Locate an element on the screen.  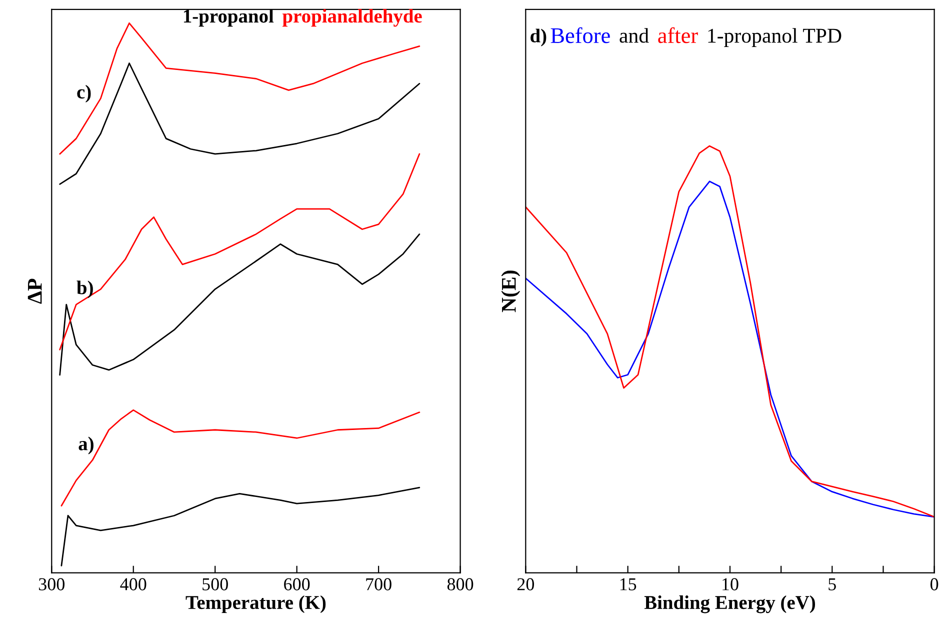
x-tick-label: 0 is located at coordinates (934, 584).